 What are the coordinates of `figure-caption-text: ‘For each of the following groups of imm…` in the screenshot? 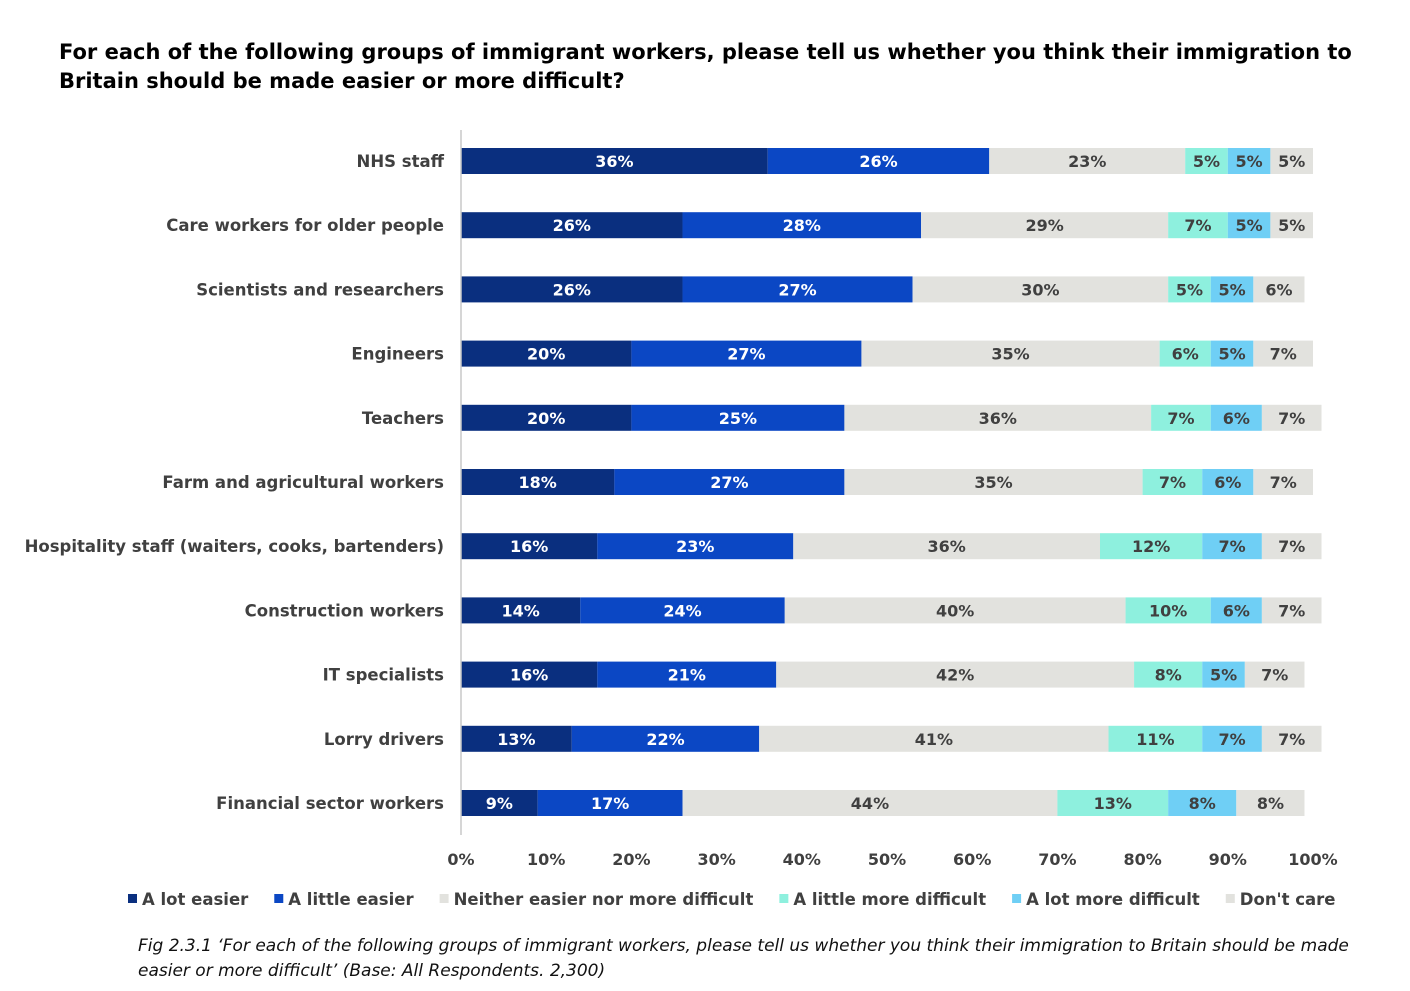 It's located at (743, 958).